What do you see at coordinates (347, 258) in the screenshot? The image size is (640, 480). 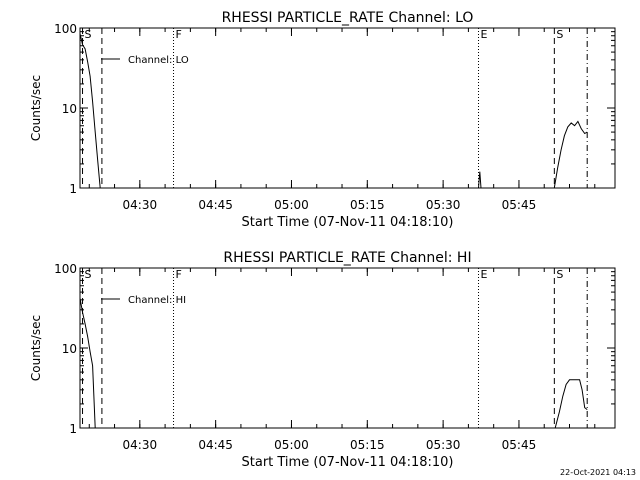 I see `chart-title: RHESSI PARTICLE_RATE Channel: HI` at bounding box center [347, 258].